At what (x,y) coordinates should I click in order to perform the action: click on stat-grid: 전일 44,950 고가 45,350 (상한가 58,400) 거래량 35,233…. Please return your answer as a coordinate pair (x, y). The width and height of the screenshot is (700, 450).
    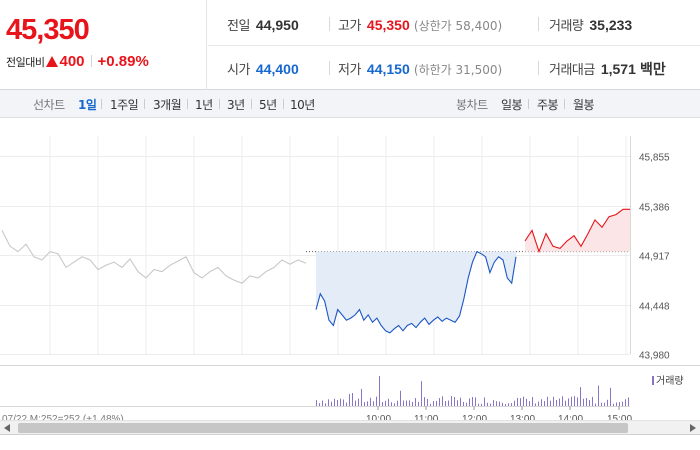
    Looking at the image, I should click on (454, 45).